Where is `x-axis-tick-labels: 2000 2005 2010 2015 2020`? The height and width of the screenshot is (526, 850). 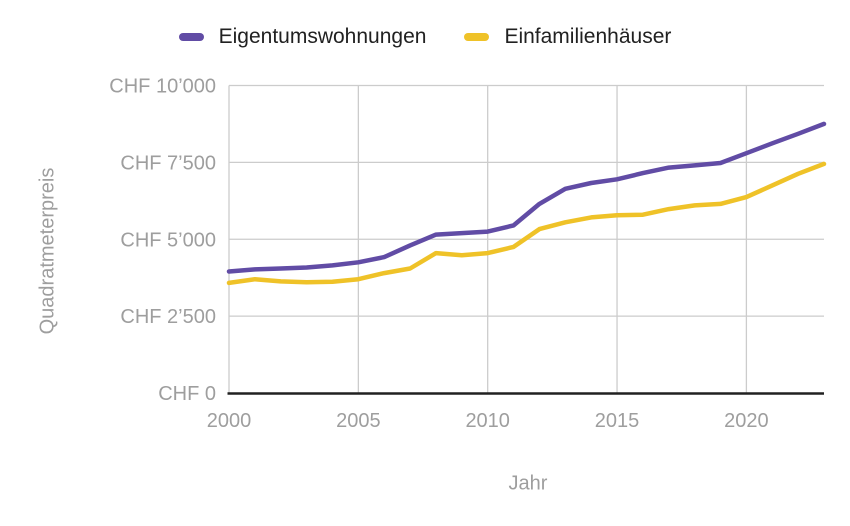
x-axis-tick-labels: 2000 2005 2010 2015 2020 is located at coordinates (488, 421).